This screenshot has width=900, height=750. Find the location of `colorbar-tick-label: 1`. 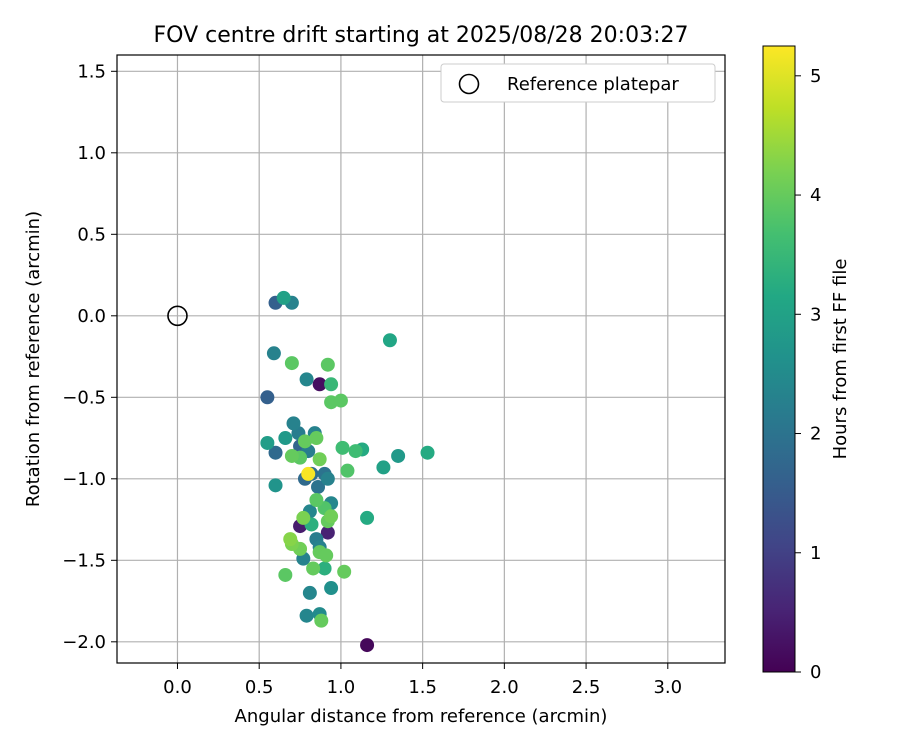

colorbar-tick-label: 1 is located at coordinates (815, 553).